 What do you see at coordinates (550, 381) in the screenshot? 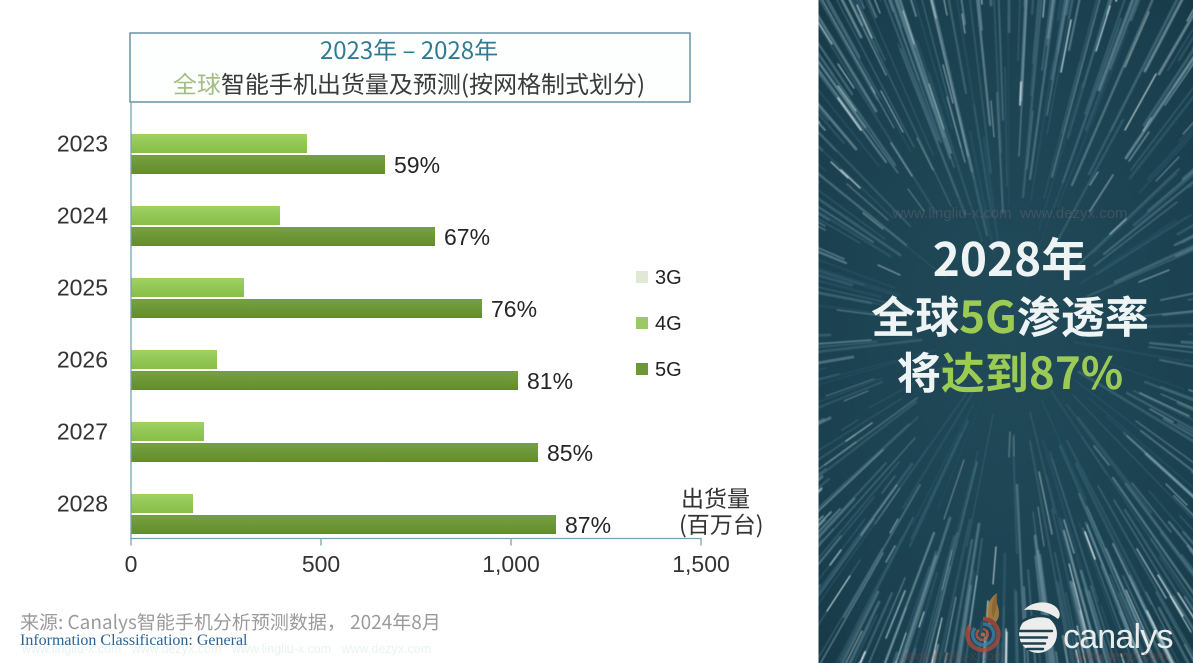
I see `svg-text: 81%` at bounding box center [550, 381].